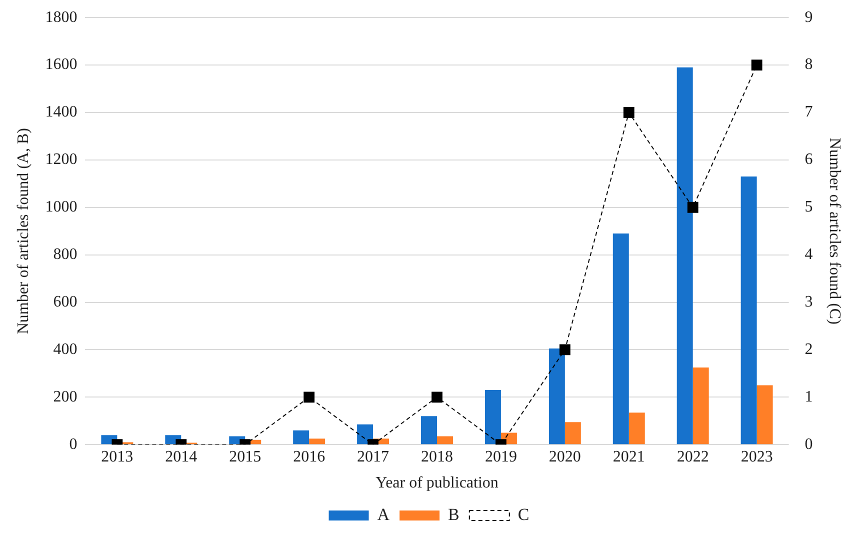 This screenshot has width=858, height=539. I want to click on x-tick-label: 2013, so click(117, 457).